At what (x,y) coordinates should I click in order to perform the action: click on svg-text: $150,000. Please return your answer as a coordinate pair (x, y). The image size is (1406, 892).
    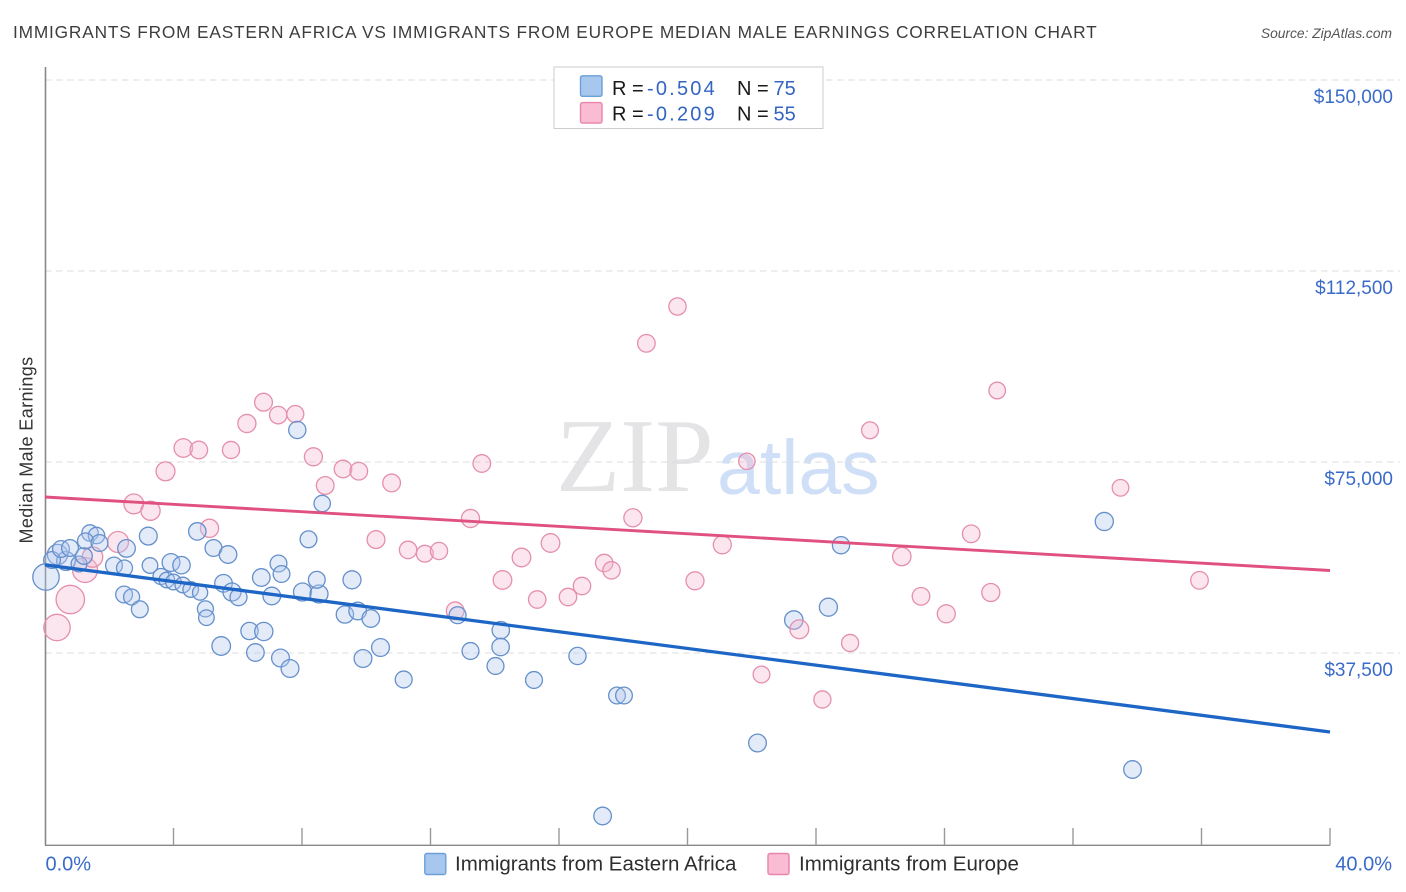
    Looking at the image, I should click on (1353, 97).